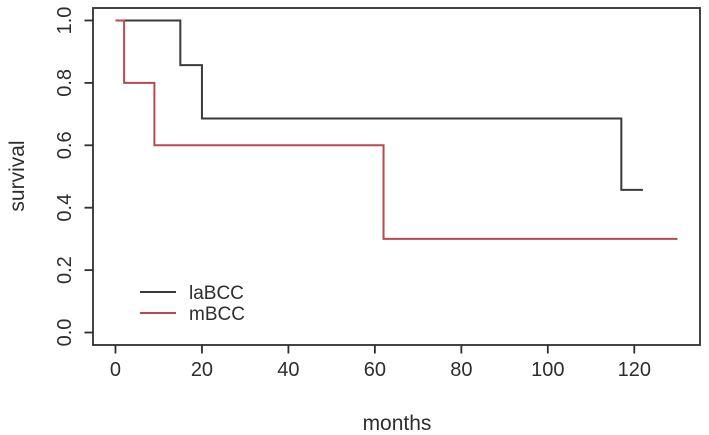  I want to click on x-tick-label: 120, so click(634, 370).